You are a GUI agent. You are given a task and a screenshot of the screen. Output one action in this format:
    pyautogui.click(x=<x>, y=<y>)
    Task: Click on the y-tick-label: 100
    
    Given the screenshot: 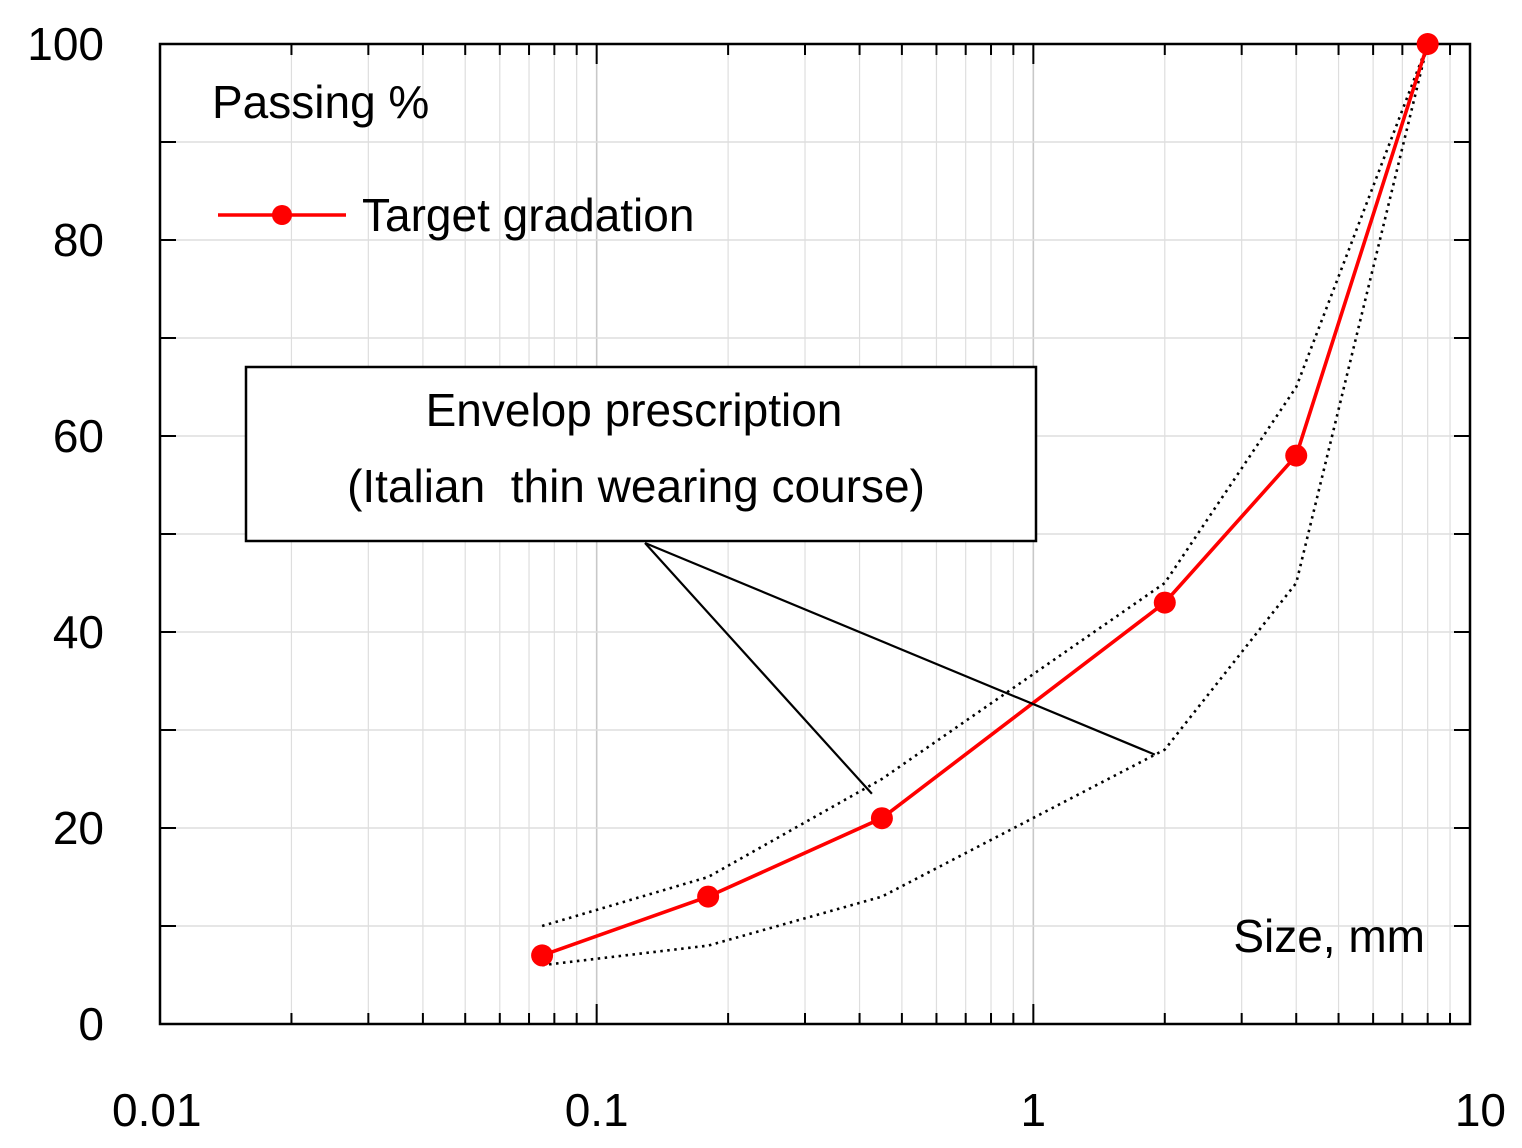 What is the action you would take?
    pyautogui.click(x=65, y=44)
    